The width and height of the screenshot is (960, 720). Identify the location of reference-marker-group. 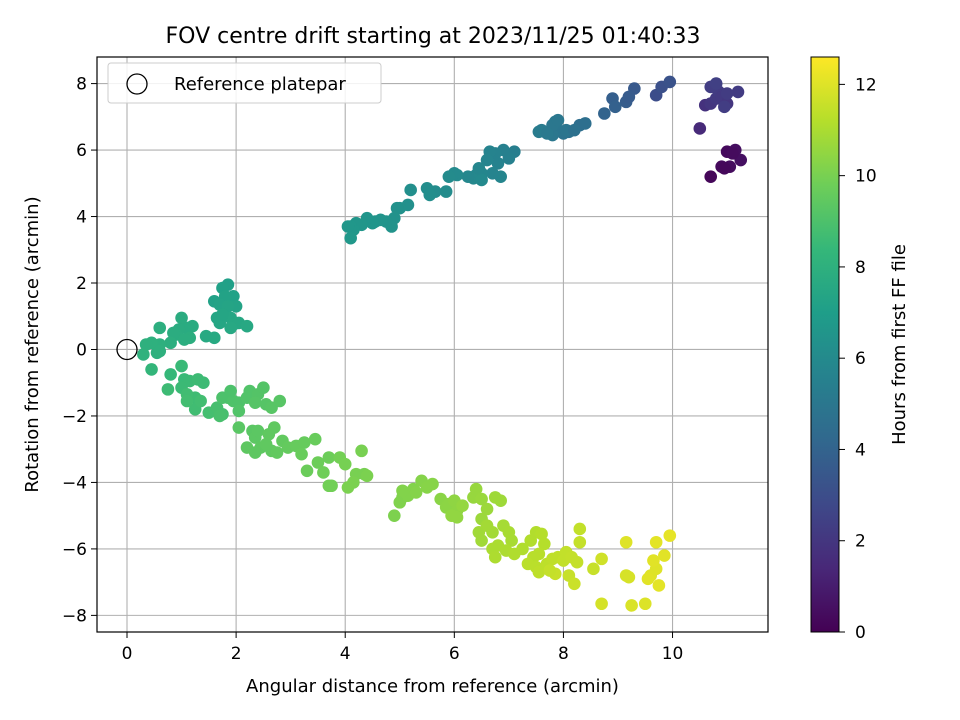
(127, 349).